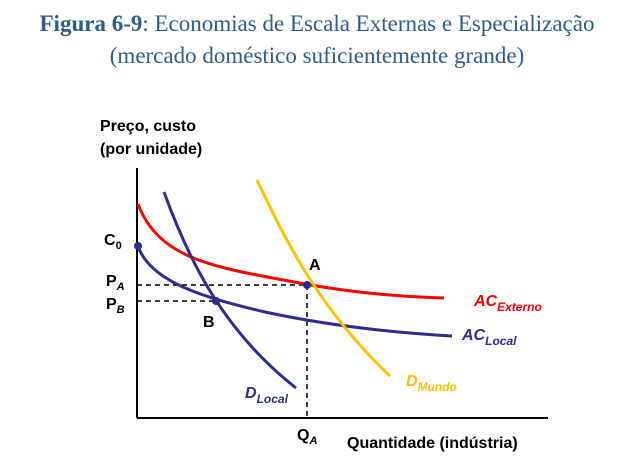 The width and height of the screenshot is (634, 461). I want to click on y-axis-label-line-1: Preço, custo, so click(148, 126).